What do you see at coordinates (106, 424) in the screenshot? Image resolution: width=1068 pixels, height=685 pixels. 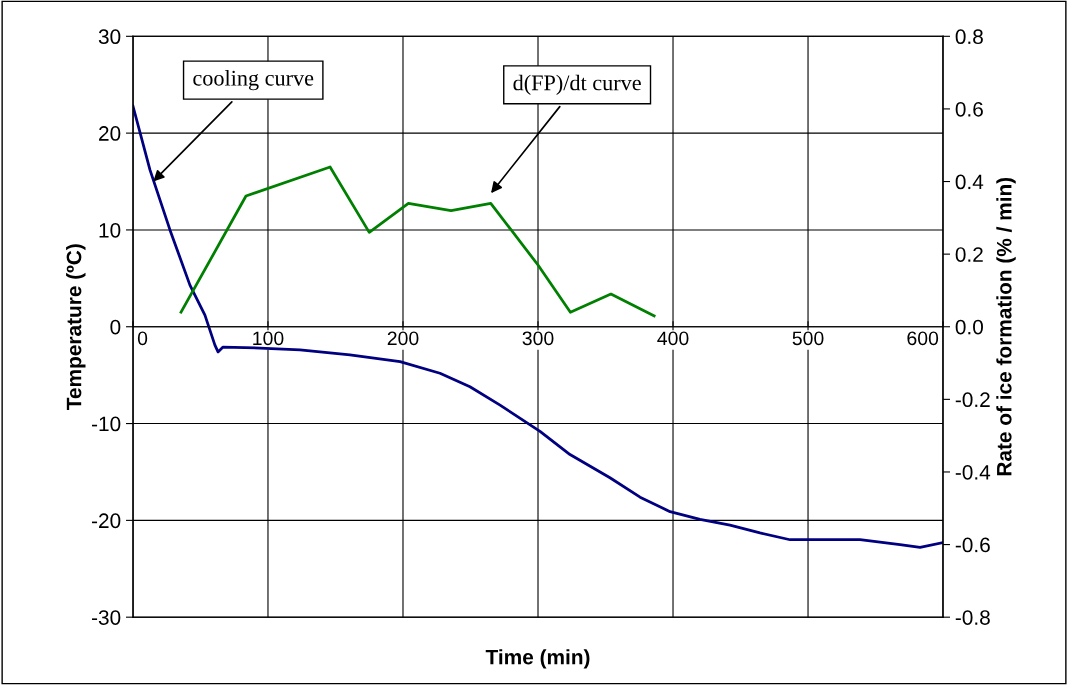 I see `y-tick-label: -10` at bounding box center [106, 424].